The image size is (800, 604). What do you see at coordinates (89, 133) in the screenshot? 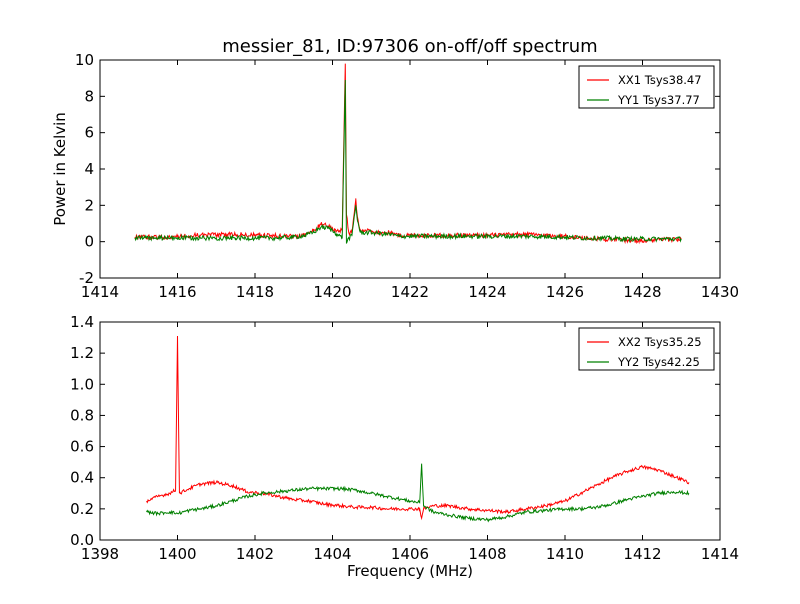
I see `y-tick-label: 6` at bounding box center [89, 133].